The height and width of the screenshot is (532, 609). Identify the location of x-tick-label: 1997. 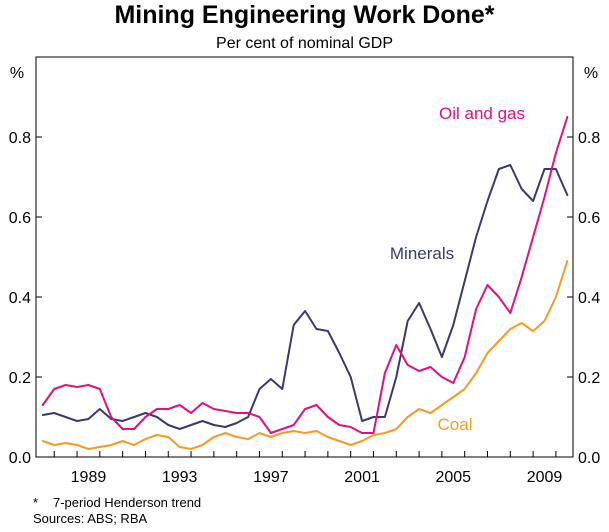
(271, 477).